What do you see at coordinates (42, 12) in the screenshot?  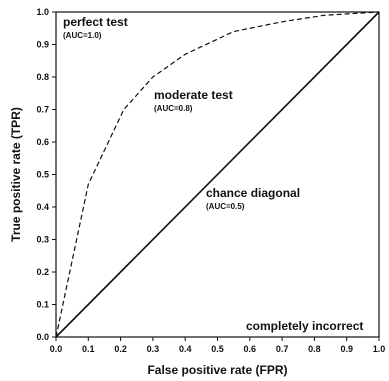 I see `y-tick-label: 1.0` at bounding box center [42, 12].